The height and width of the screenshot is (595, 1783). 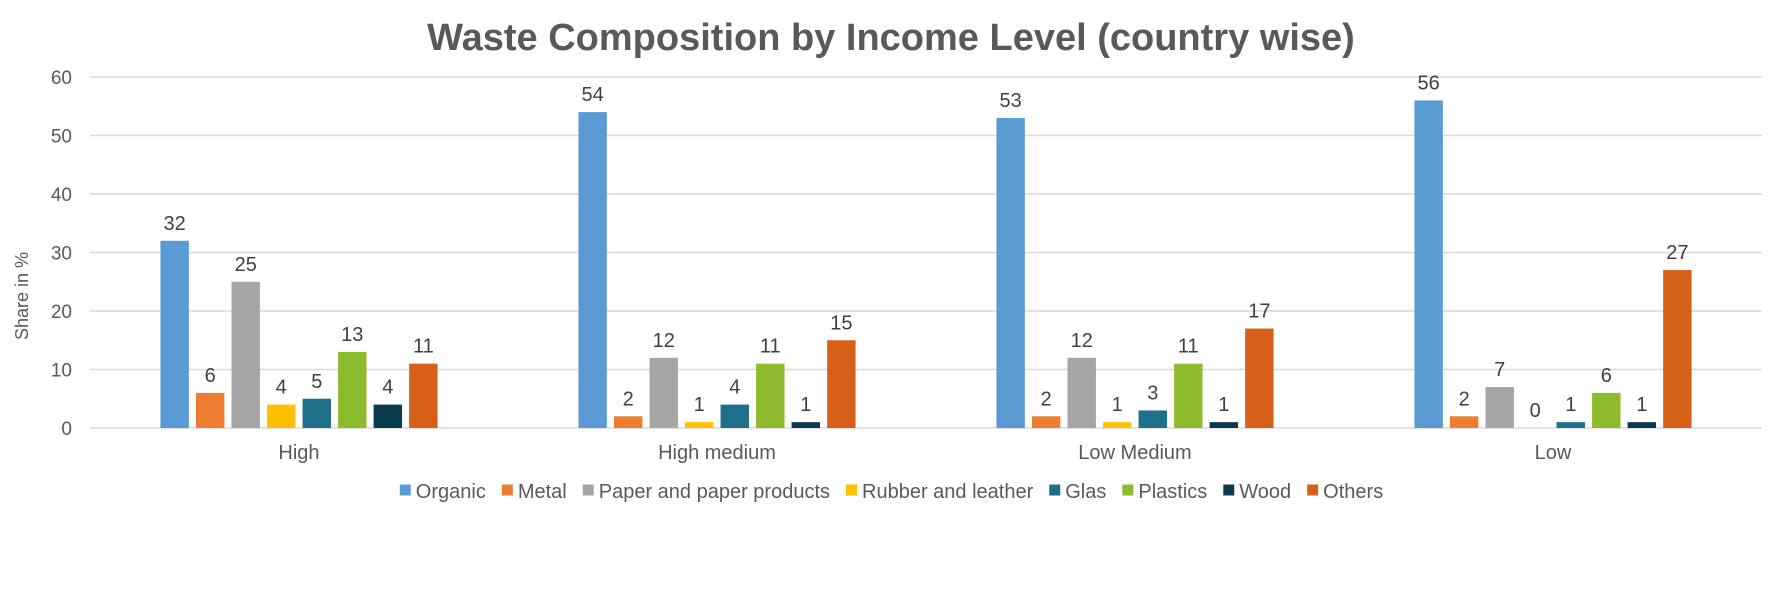 I want to click on legend-item: Wood, so click(x=1257, y=492).